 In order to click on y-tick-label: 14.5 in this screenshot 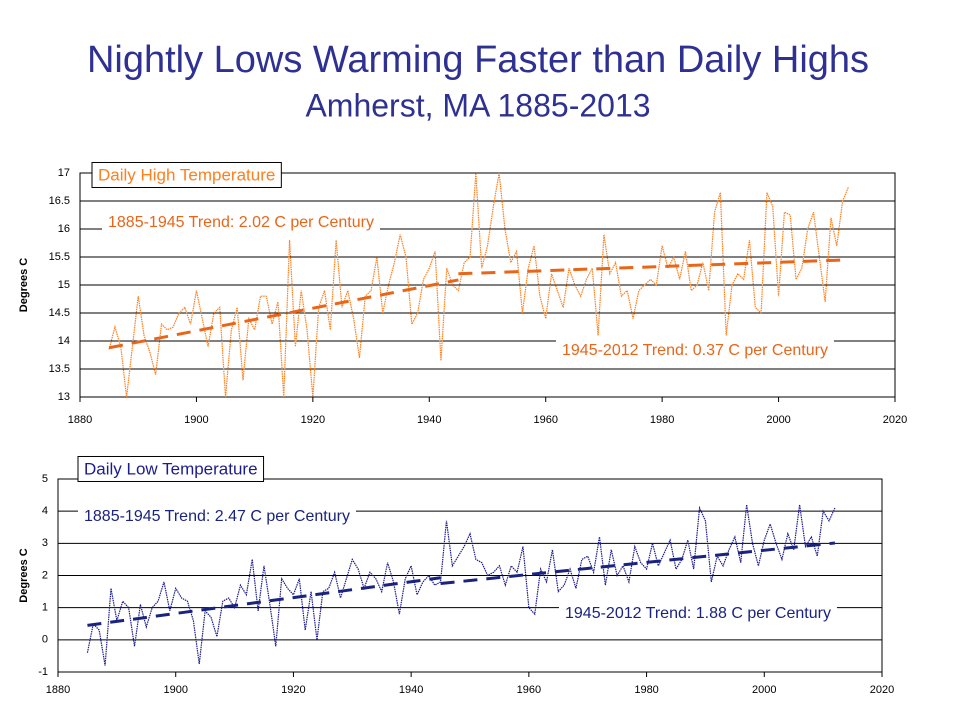, I will do `click(59, 313)`.